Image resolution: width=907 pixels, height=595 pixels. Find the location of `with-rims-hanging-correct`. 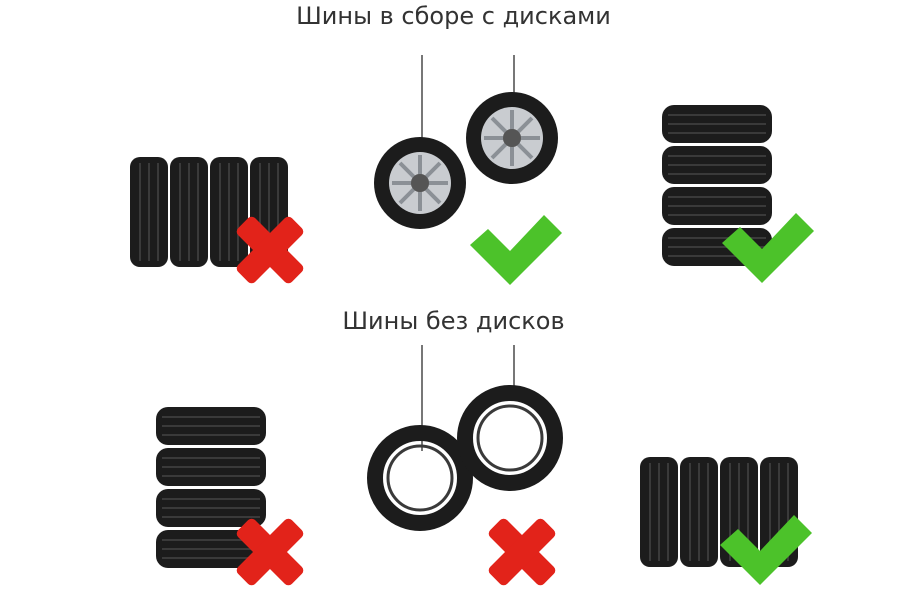

with-rims-hanging-correct is located at coordinates (460, 170).